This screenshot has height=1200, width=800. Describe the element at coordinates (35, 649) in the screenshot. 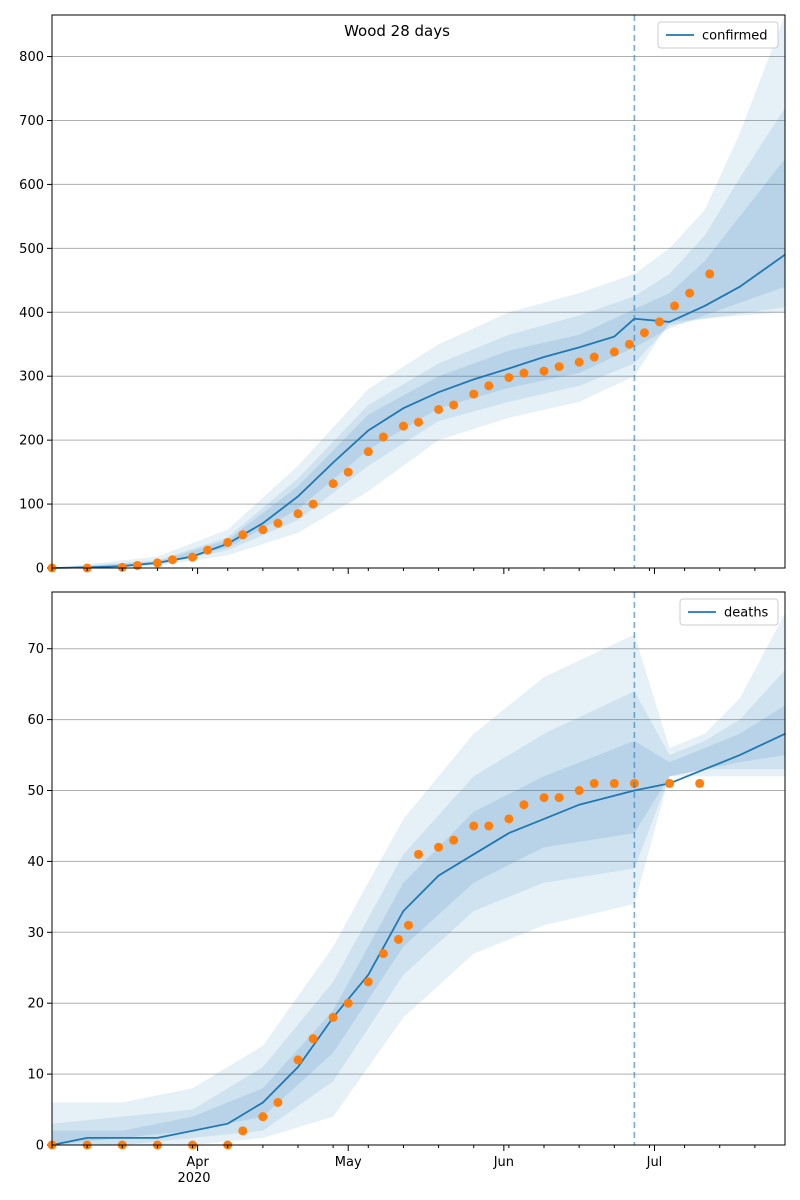

I see `y-tick-label: 70` at that location.